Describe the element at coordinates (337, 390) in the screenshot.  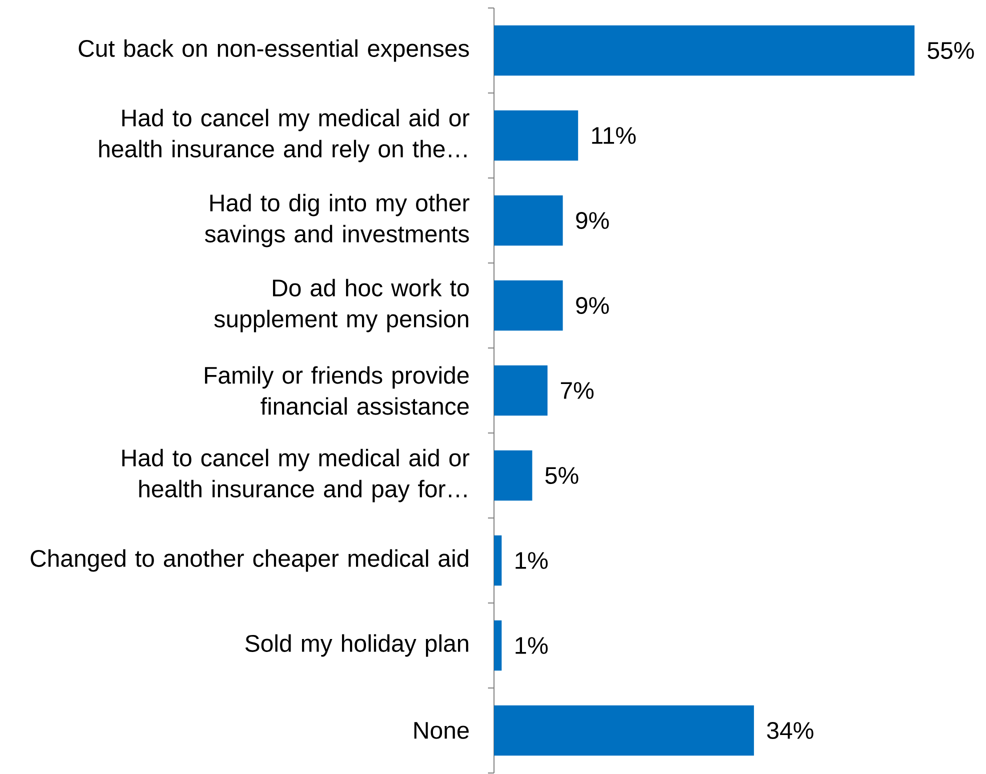
I see `y-tick-label: Family or friends provide financial assistance` at that location.